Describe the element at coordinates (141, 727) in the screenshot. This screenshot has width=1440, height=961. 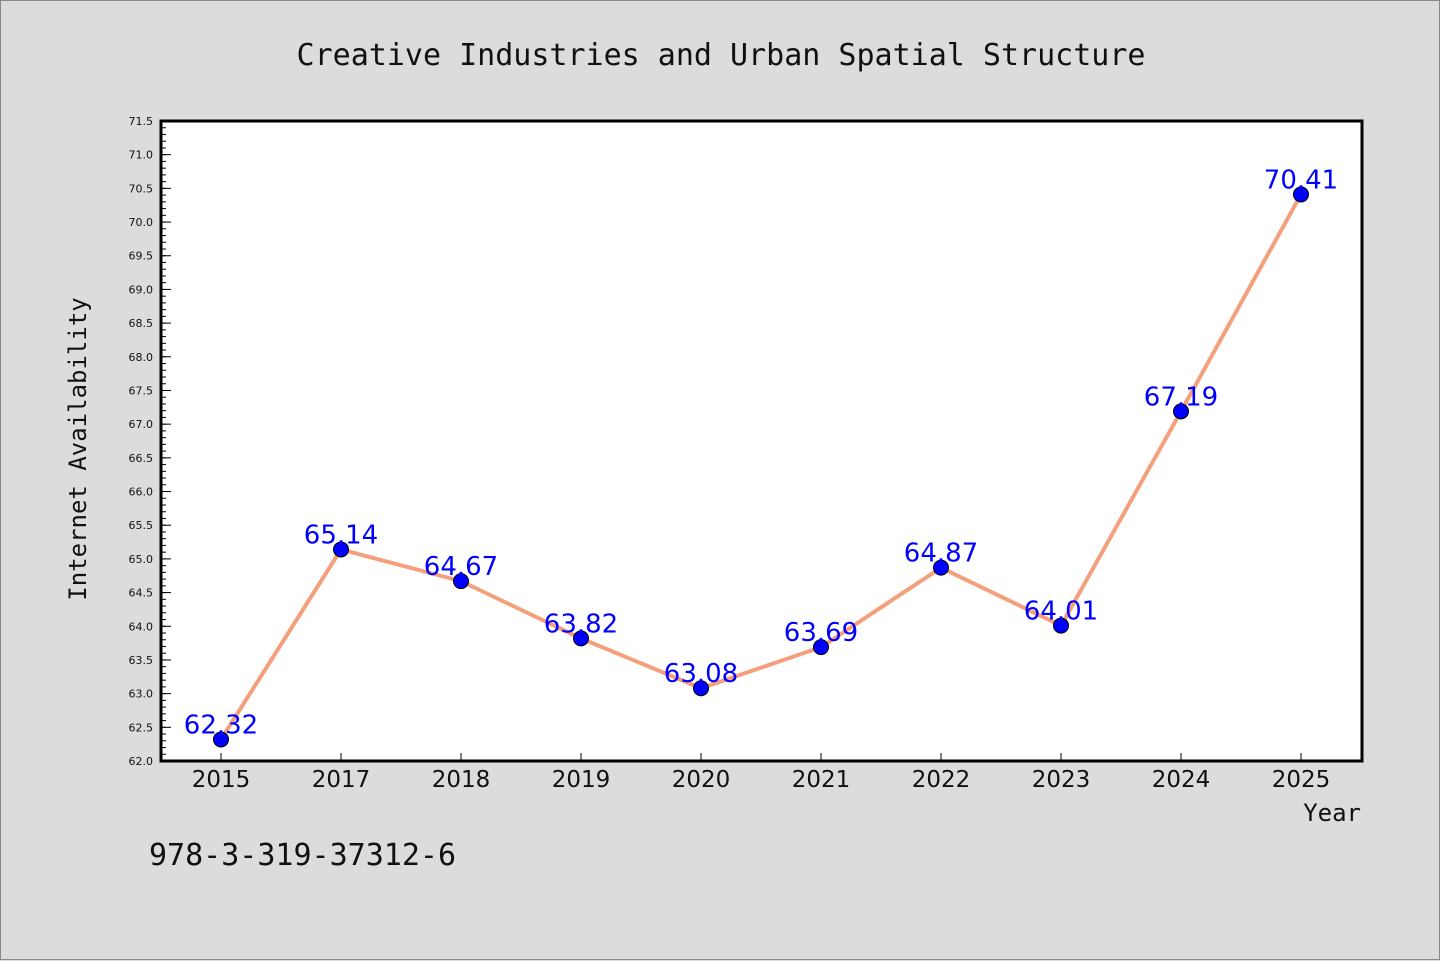
I see `y-tick-label: 62.5` at that location.